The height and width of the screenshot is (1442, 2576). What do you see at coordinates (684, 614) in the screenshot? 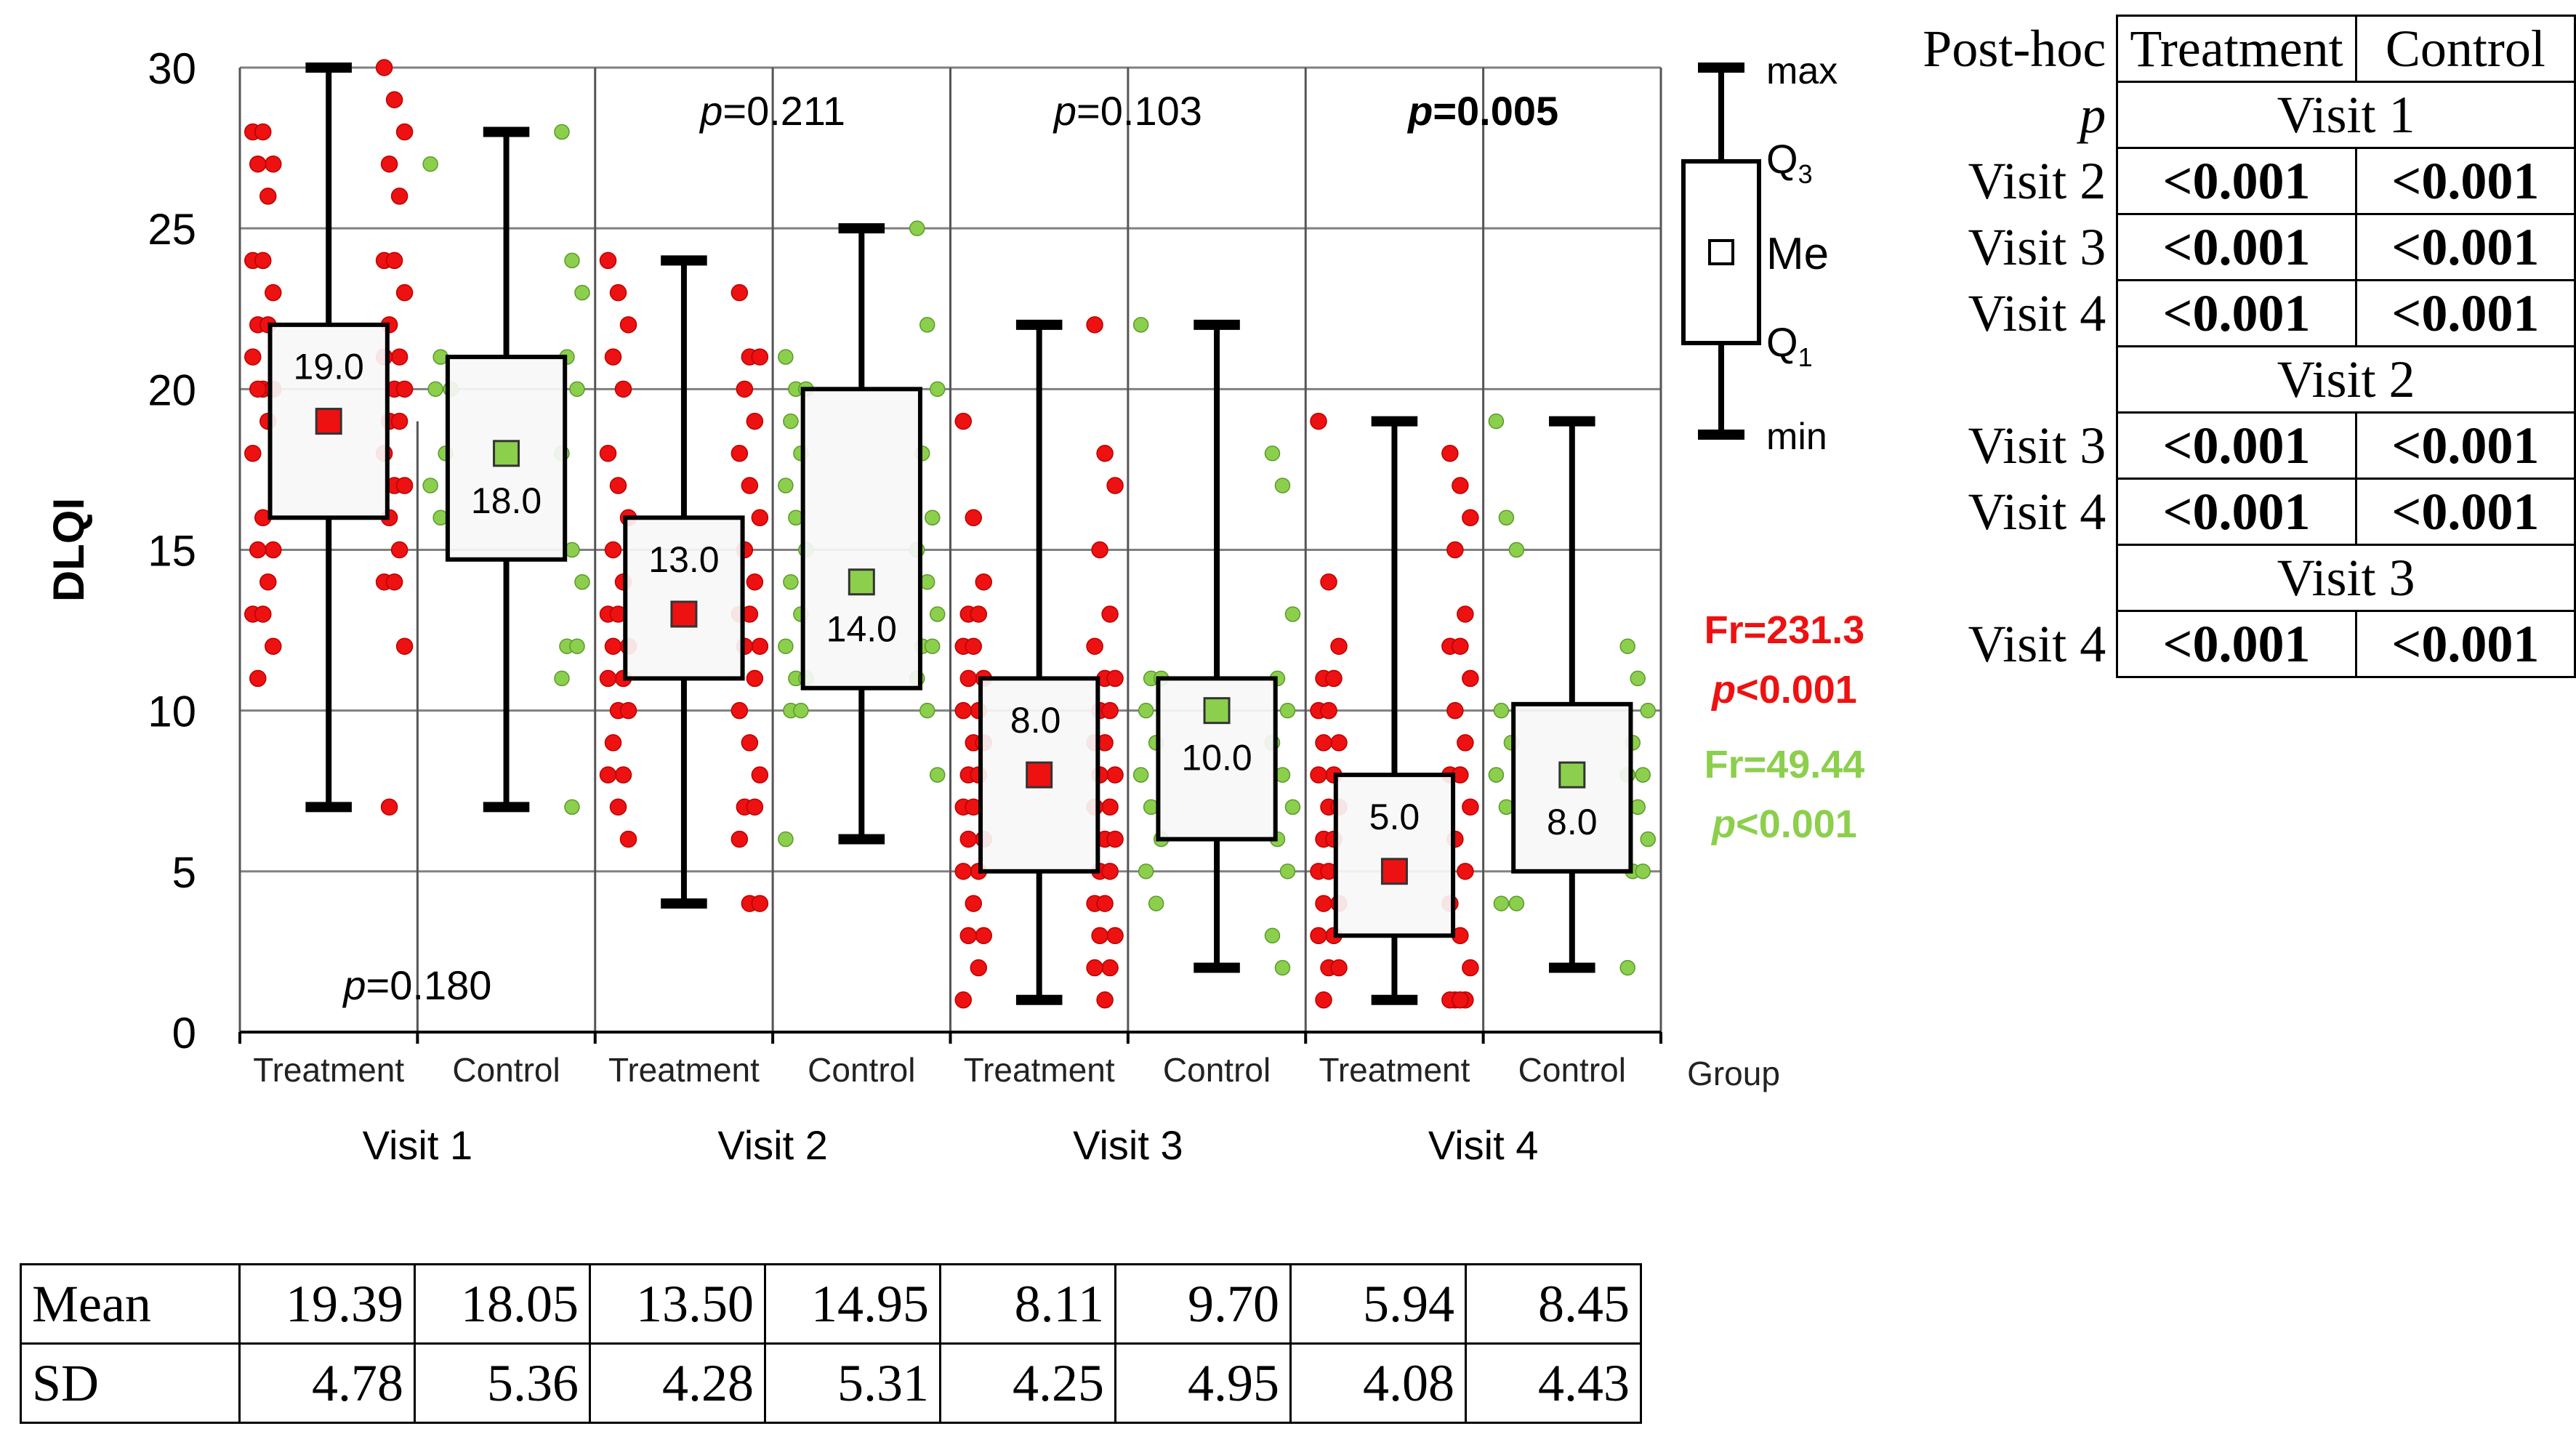
I see `median-marker` at bounding box center [684, 614].